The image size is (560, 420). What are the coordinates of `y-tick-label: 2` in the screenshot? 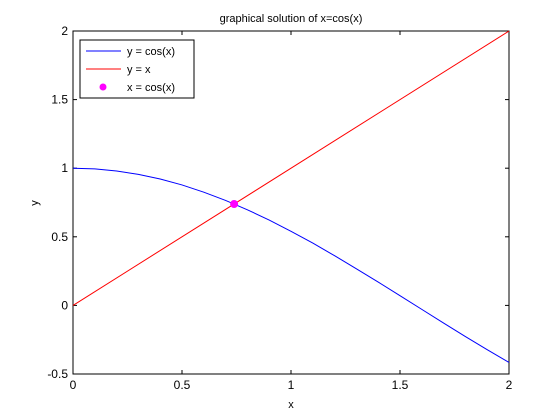 It's located at (64, 31).